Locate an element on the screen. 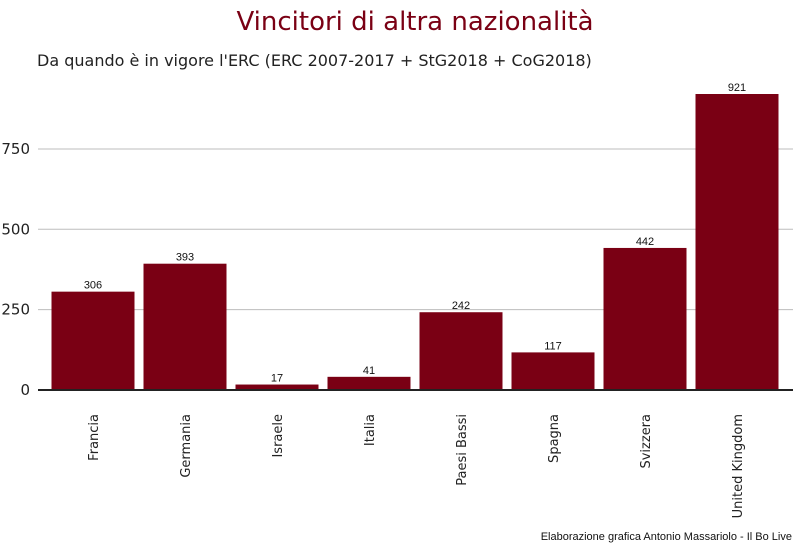  data-label: 117 is located at coordinates (553, 346).